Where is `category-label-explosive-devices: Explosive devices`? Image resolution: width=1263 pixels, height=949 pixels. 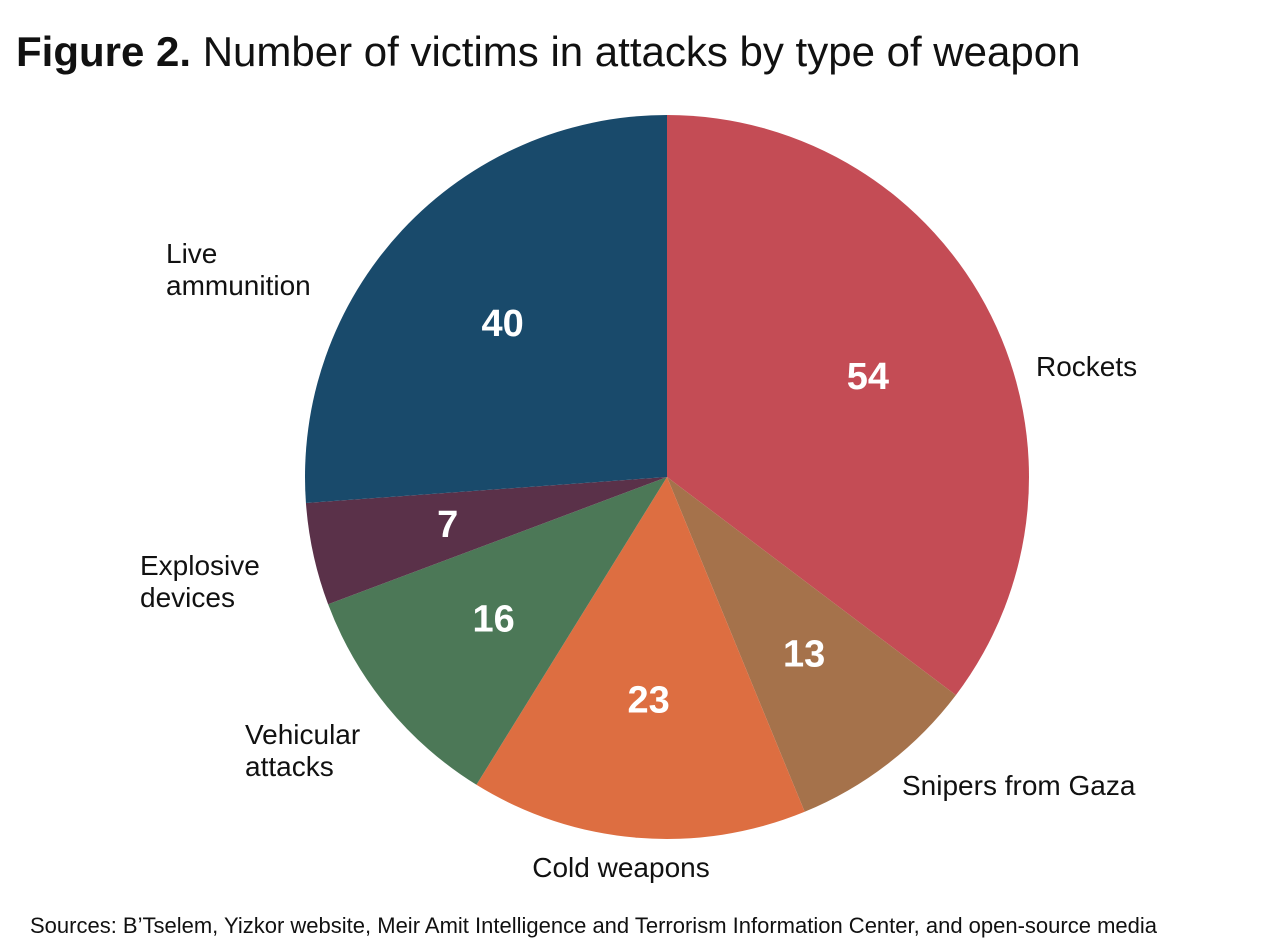 category-label-explosive-devices: Explosive devices is located at coordinates (200, 581).